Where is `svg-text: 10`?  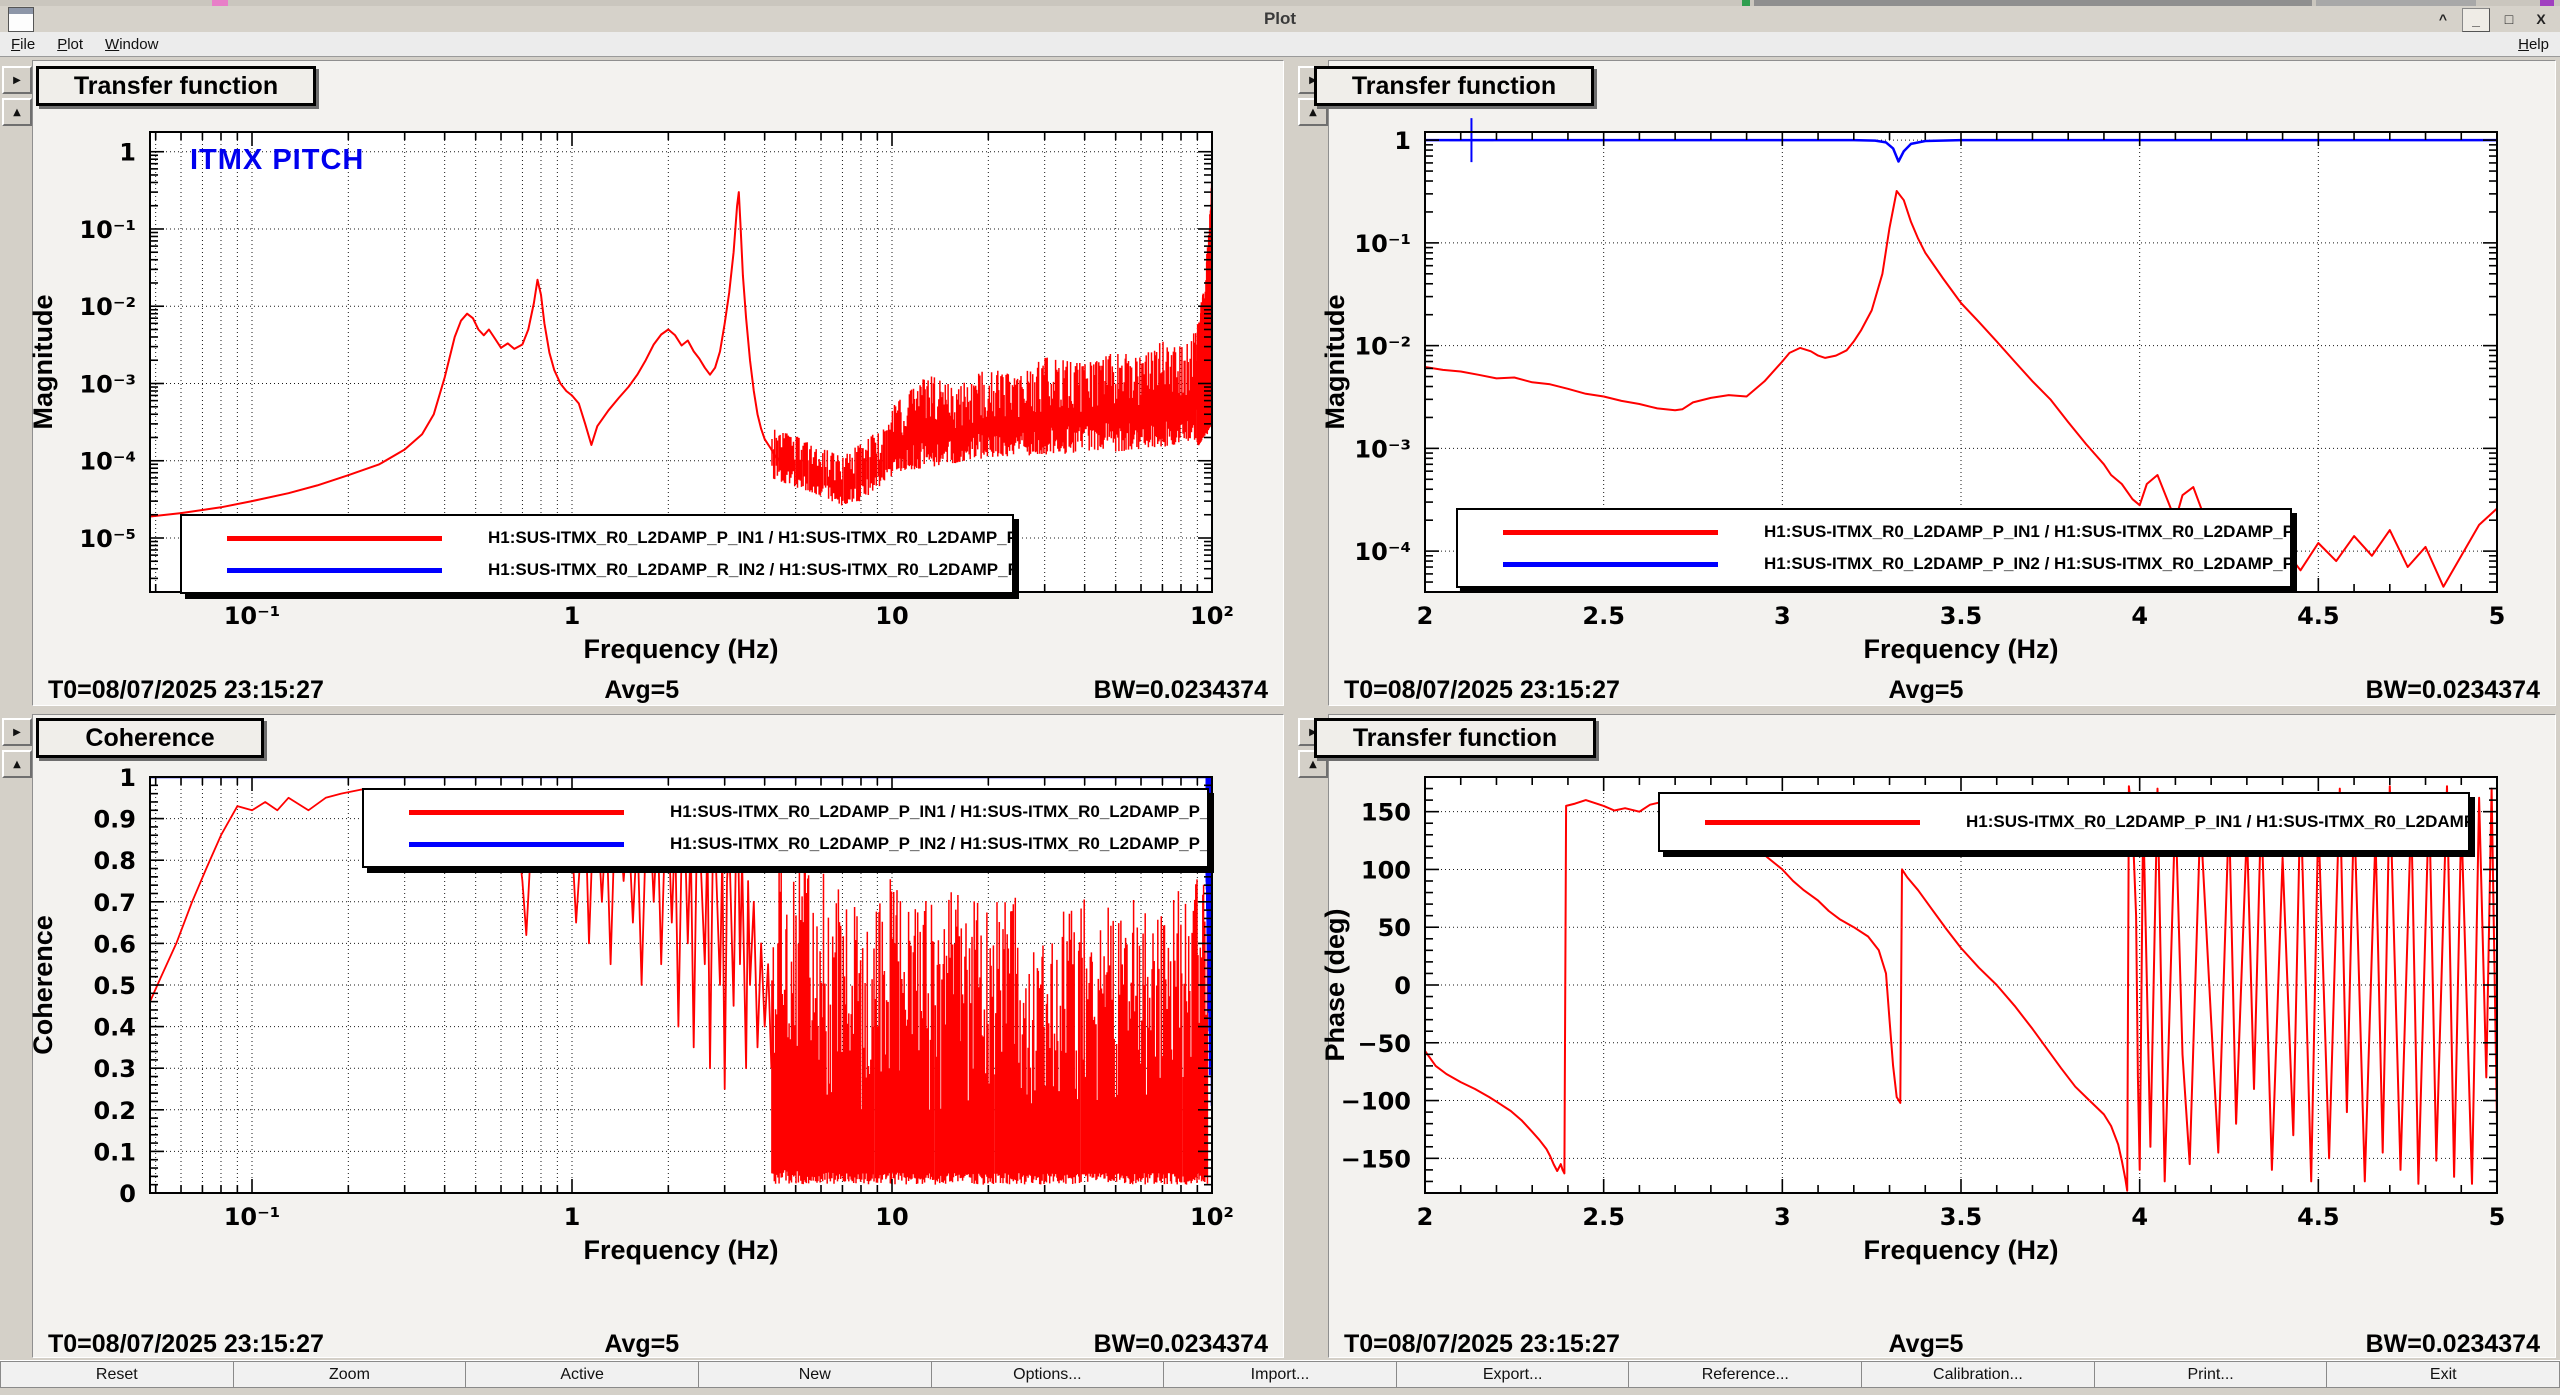
svg-text: 10 is located at coordinates (891, 1217).